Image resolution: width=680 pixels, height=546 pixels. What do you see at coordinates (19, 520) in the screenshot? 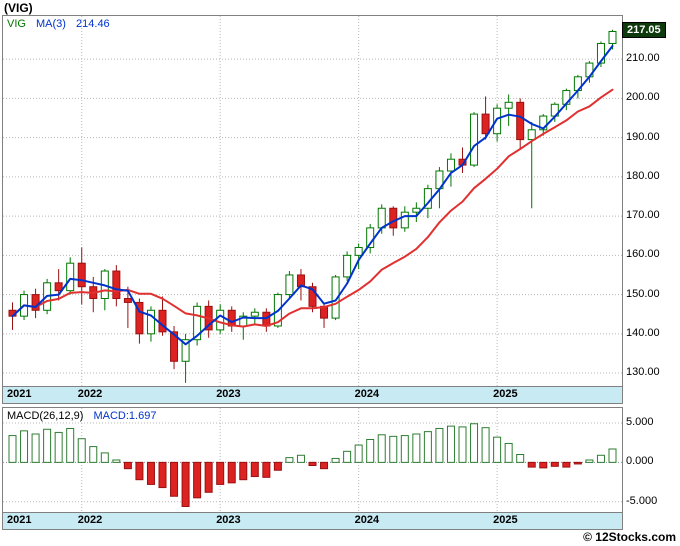
I see `year-label: 2021` at bounding box center [19, 520].